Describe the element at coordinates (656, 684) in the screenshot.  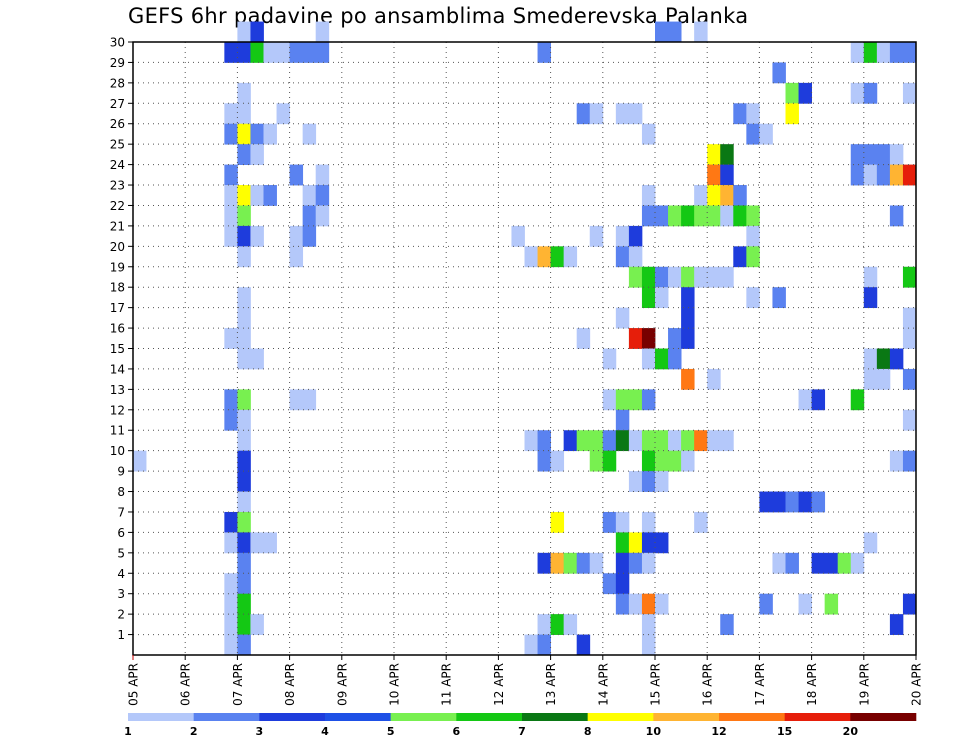
I see `x-tick-label: 15 APR` at that location.